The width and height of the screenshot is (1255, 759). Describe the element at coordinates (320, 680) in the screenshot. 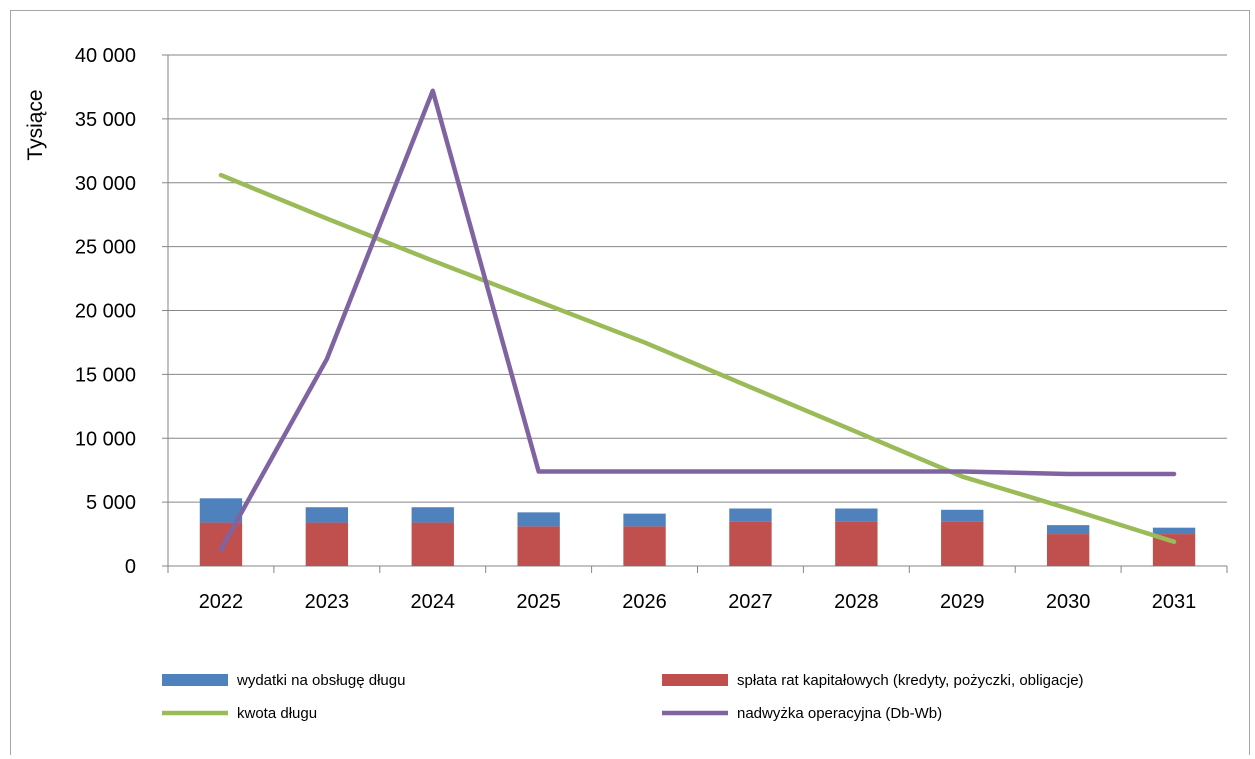

I see `legend-label: wydatki na obsługę długu` at that location.